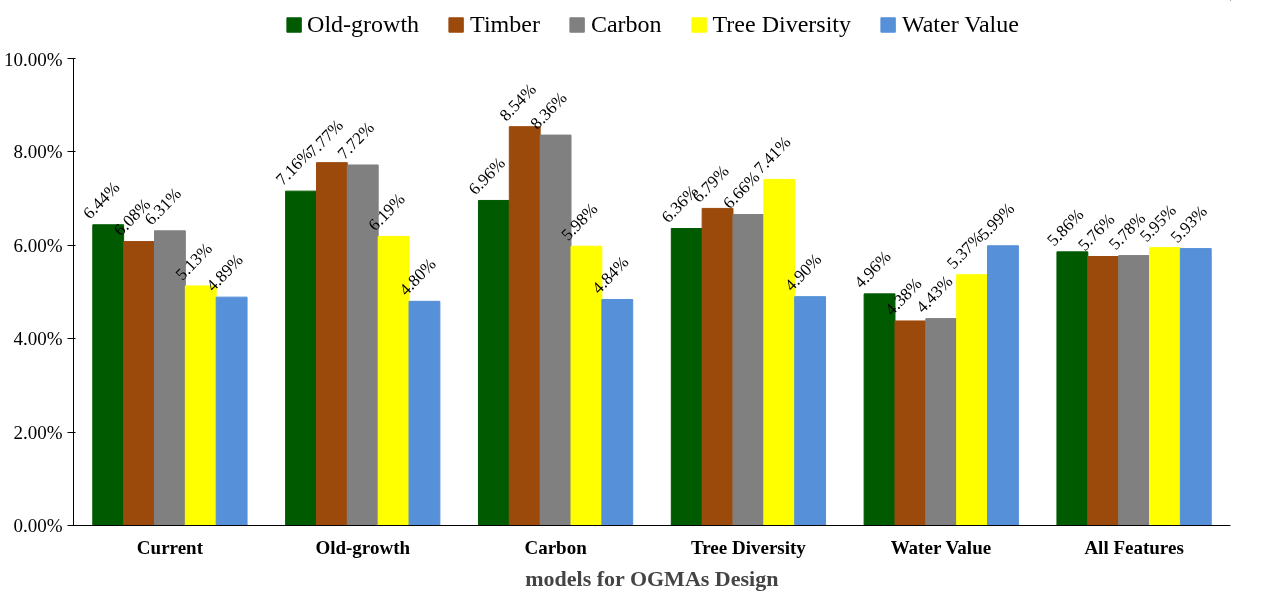  What do you see at coordinates (170, 547) in the screenshot?
I see `x-tick-label: Current` at bounding box center [170, 547].